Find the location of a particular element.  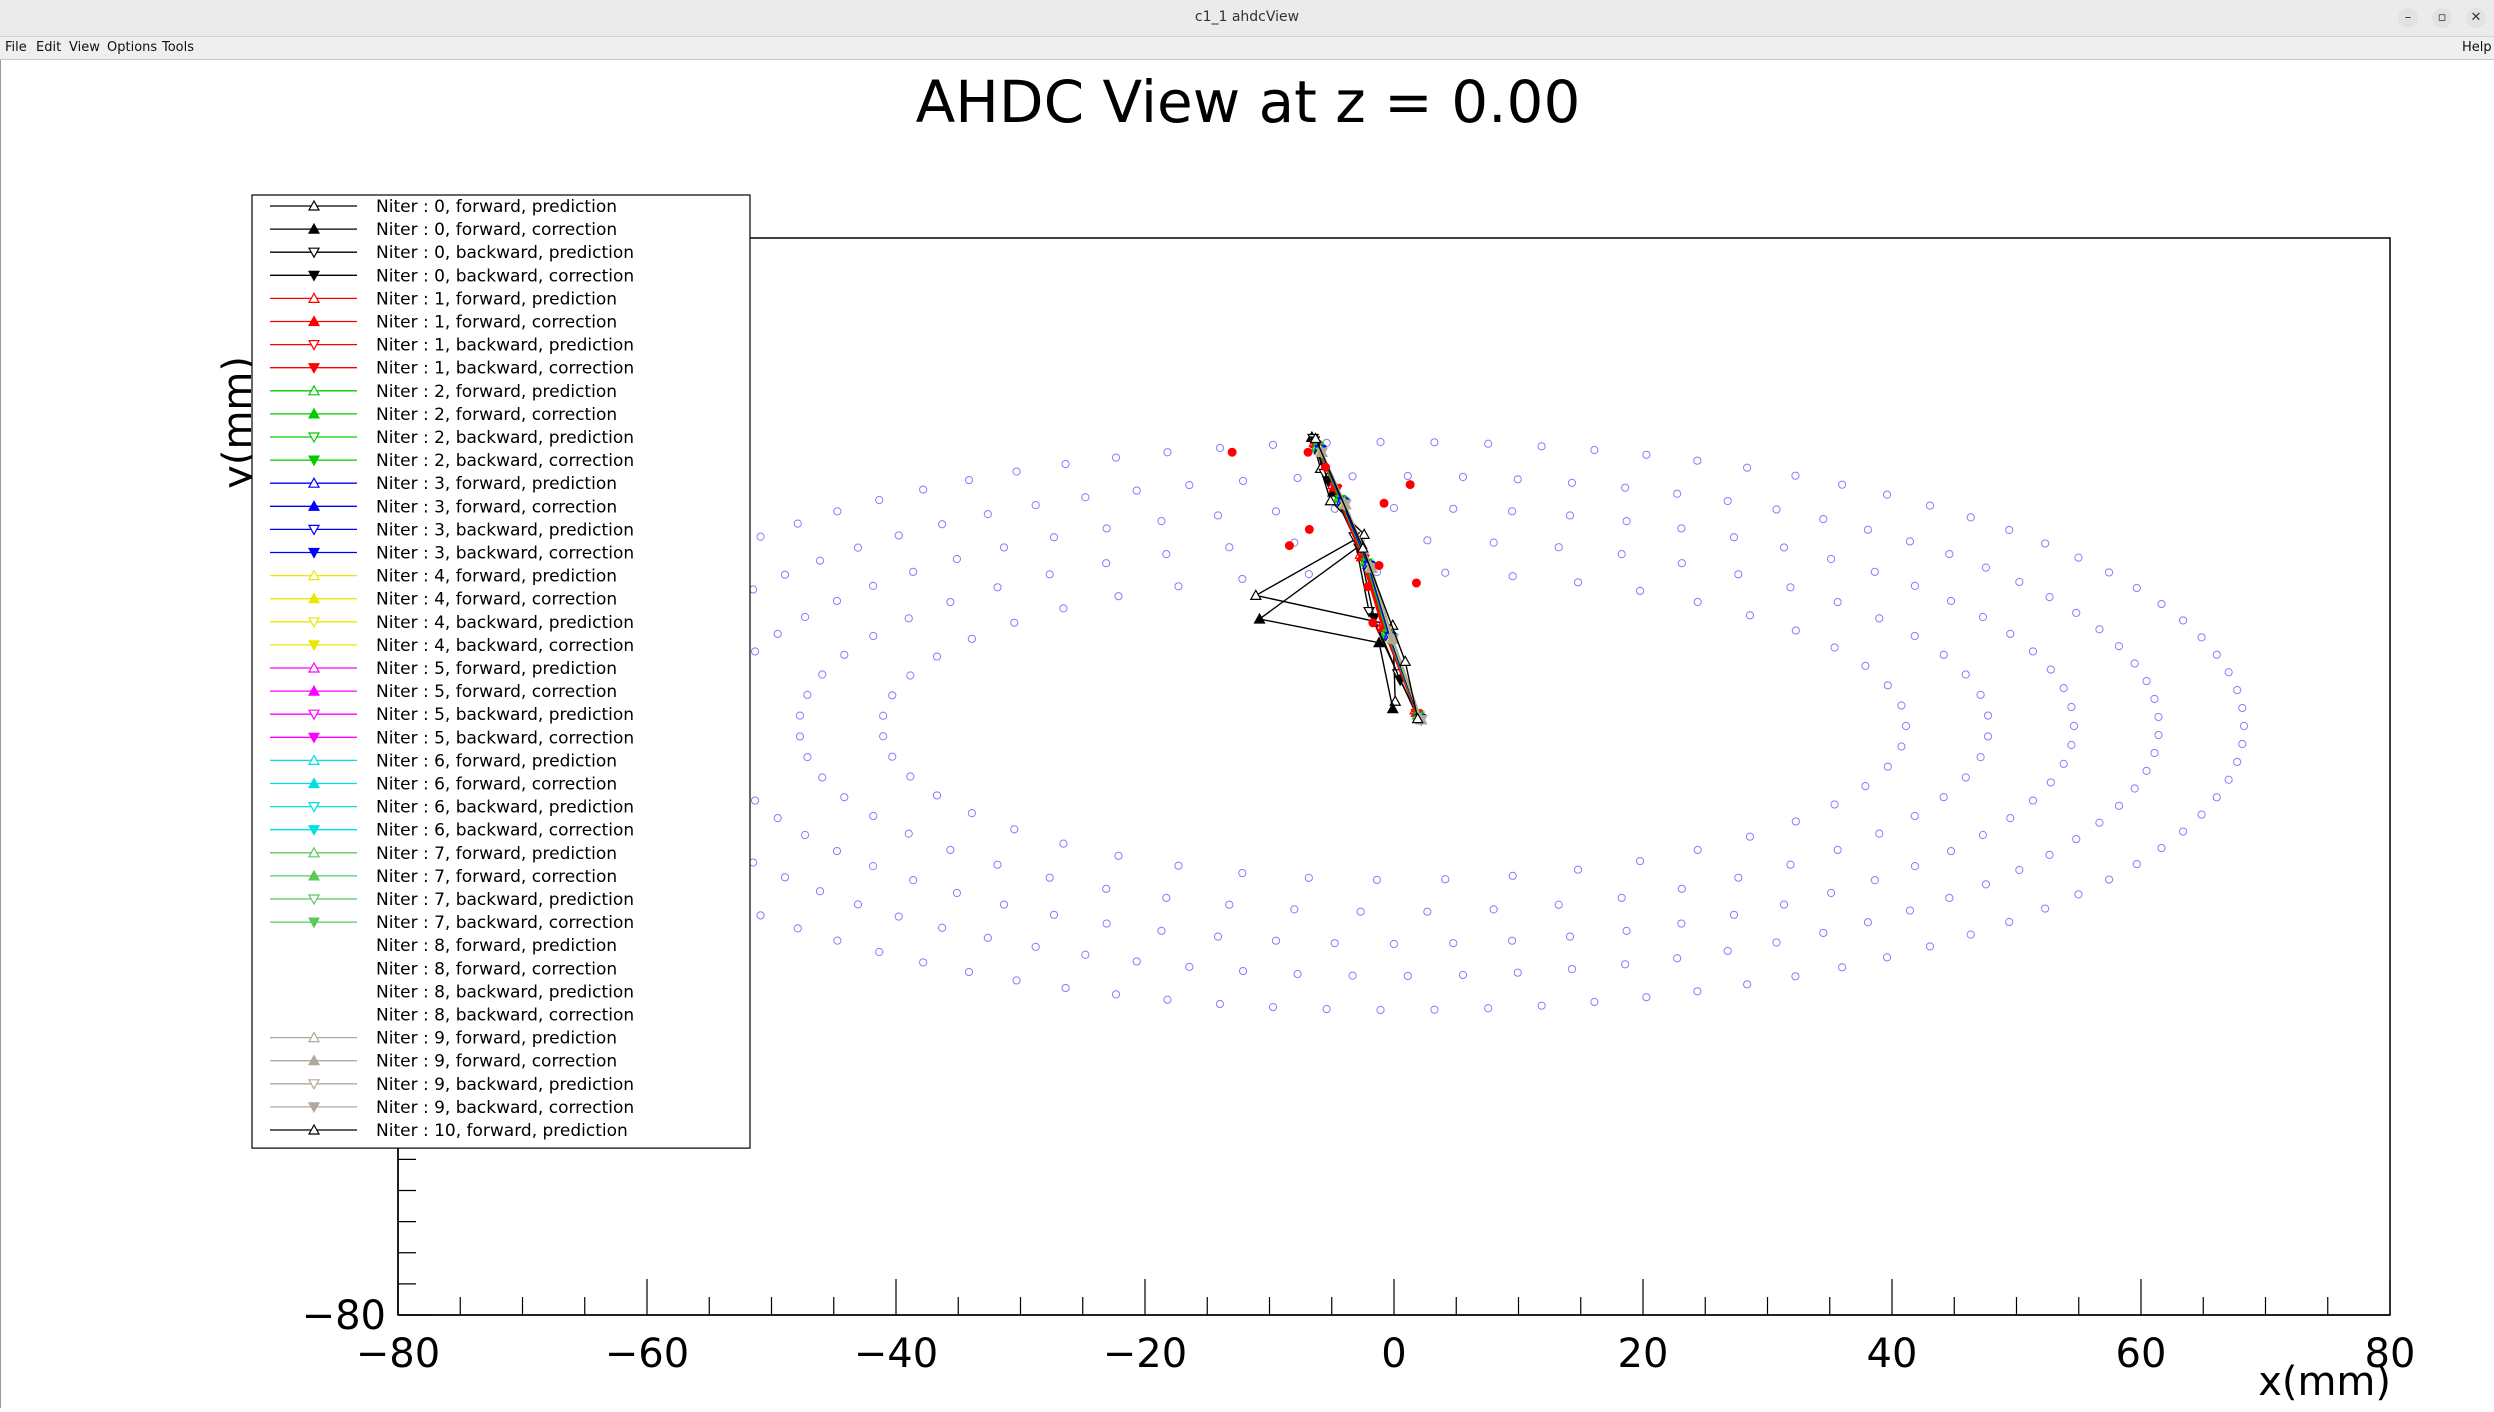

legend-entry: Niter : 9, backward, correction is located at coordinates (505, 1108).